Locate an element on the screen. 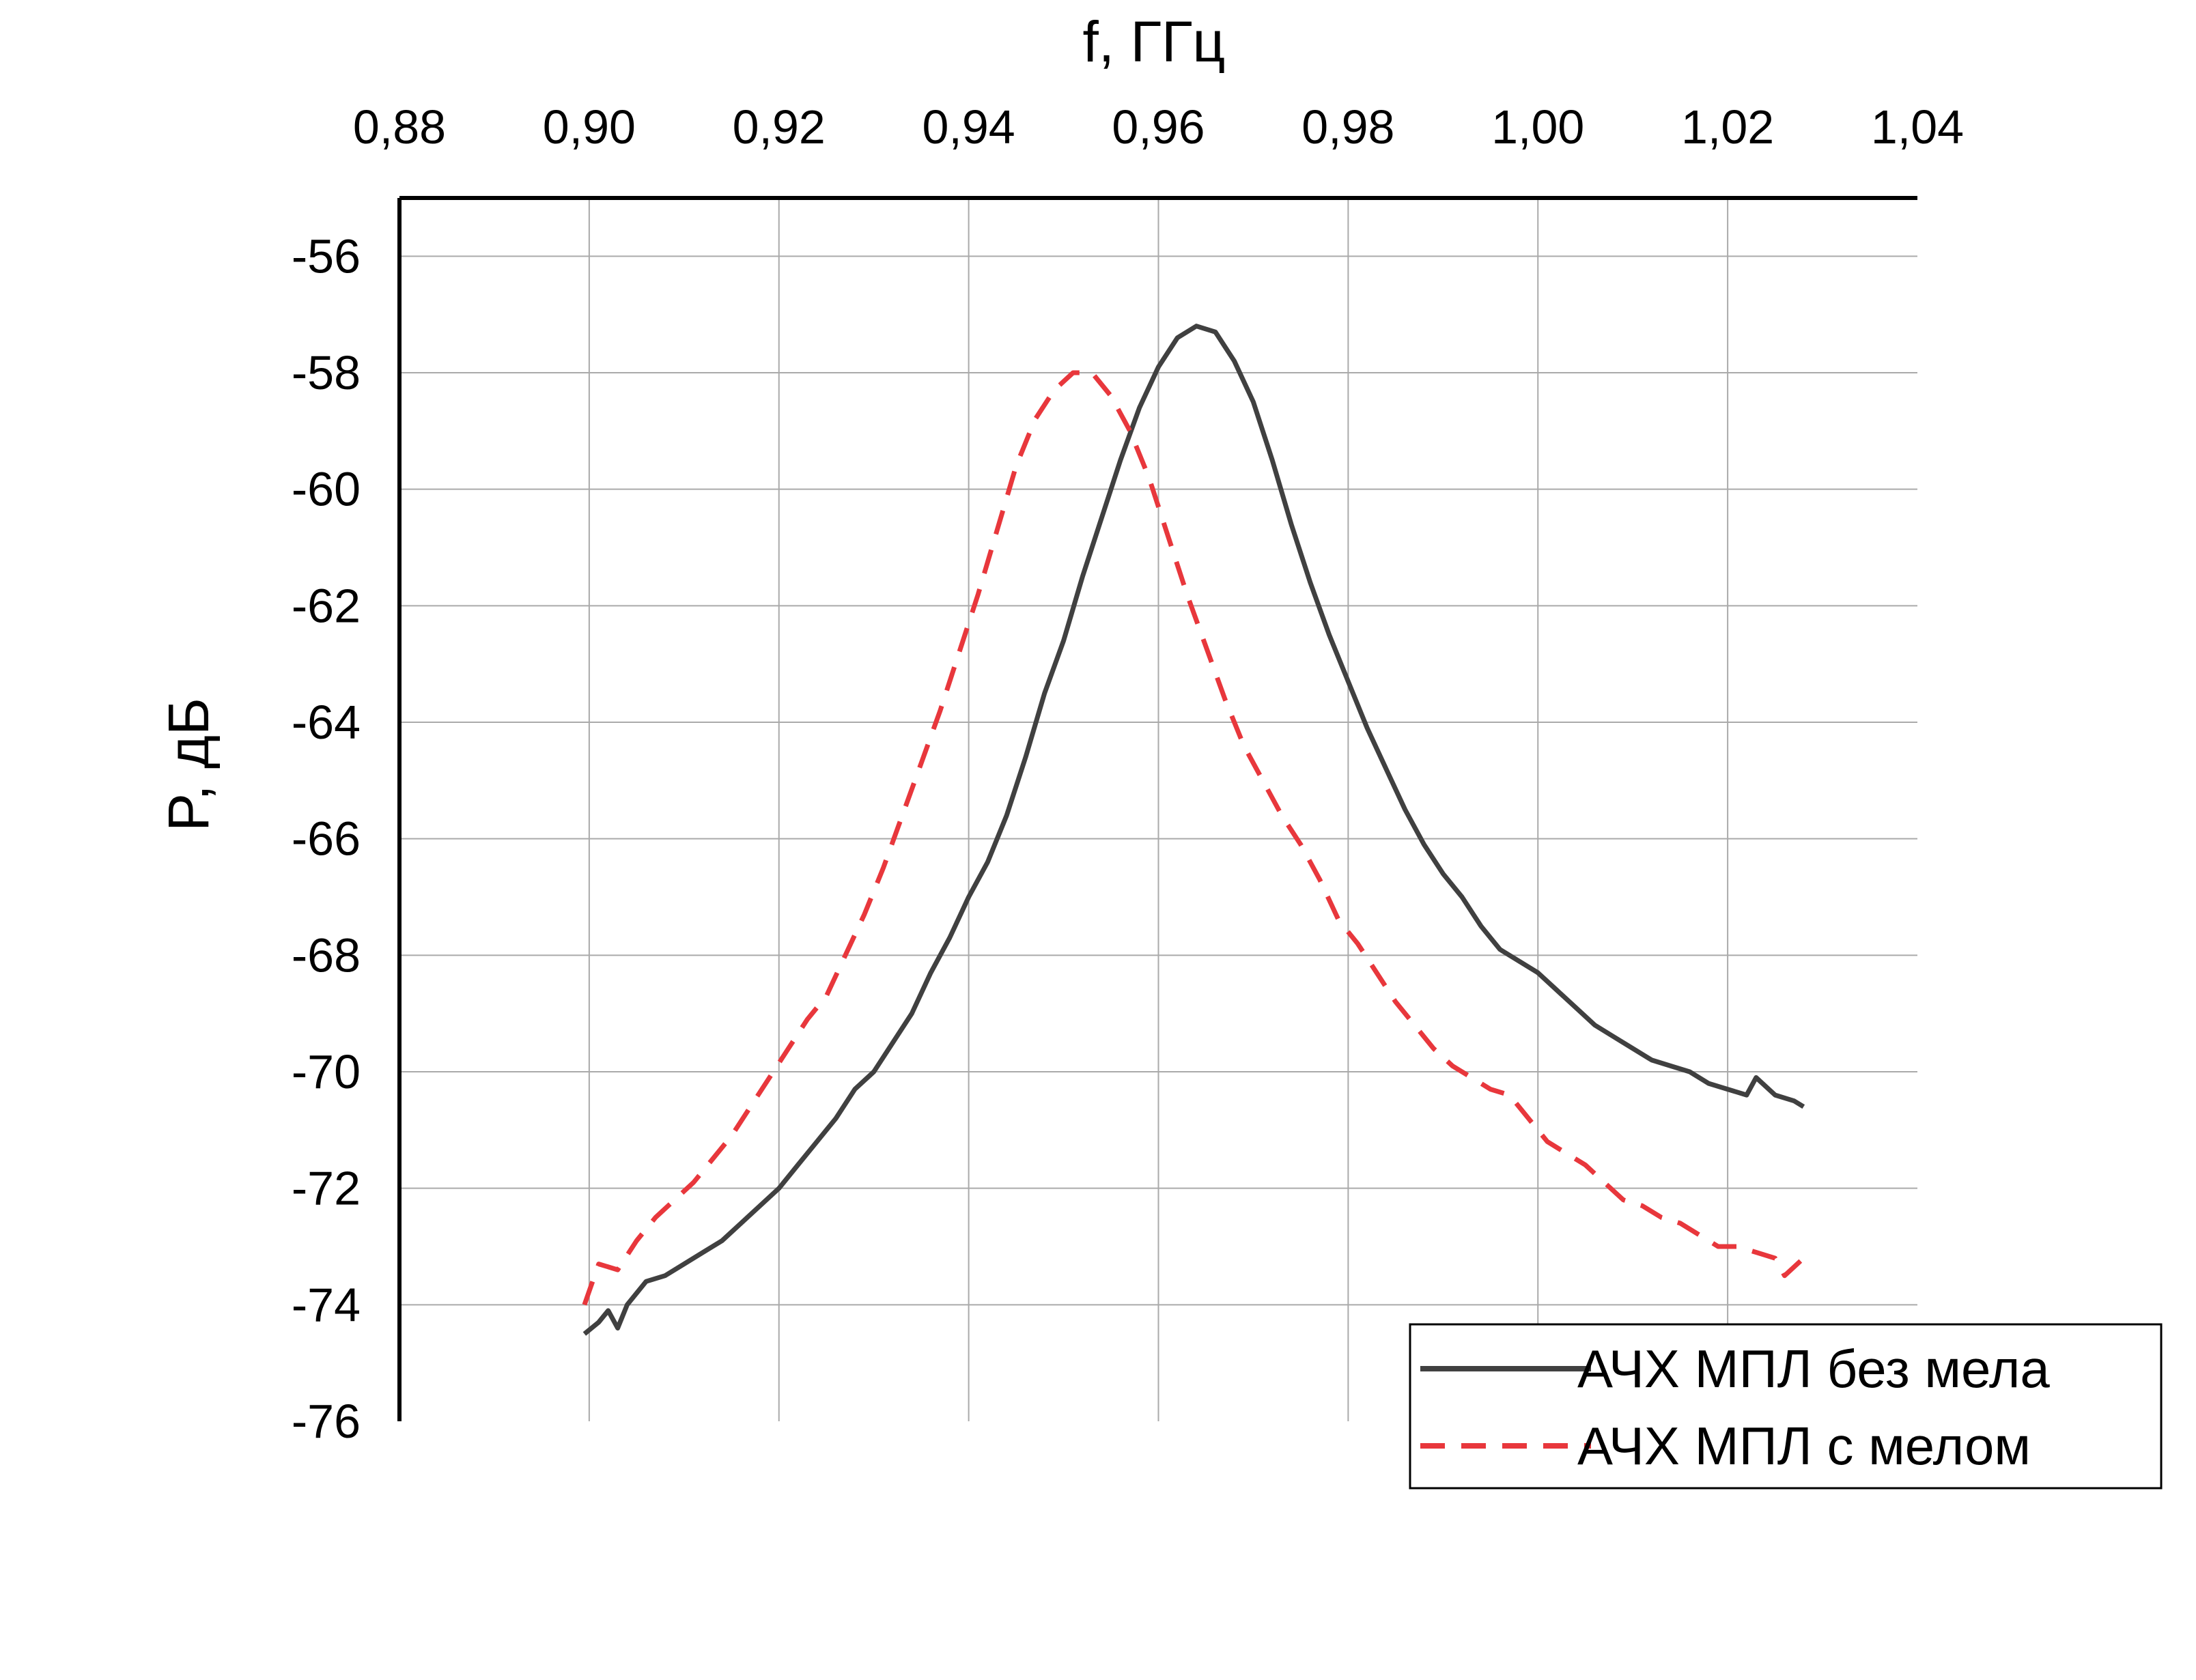 This screenshot has width=2196, height=1680. y-tick-label: -56 is located at coordinates (326, 256).